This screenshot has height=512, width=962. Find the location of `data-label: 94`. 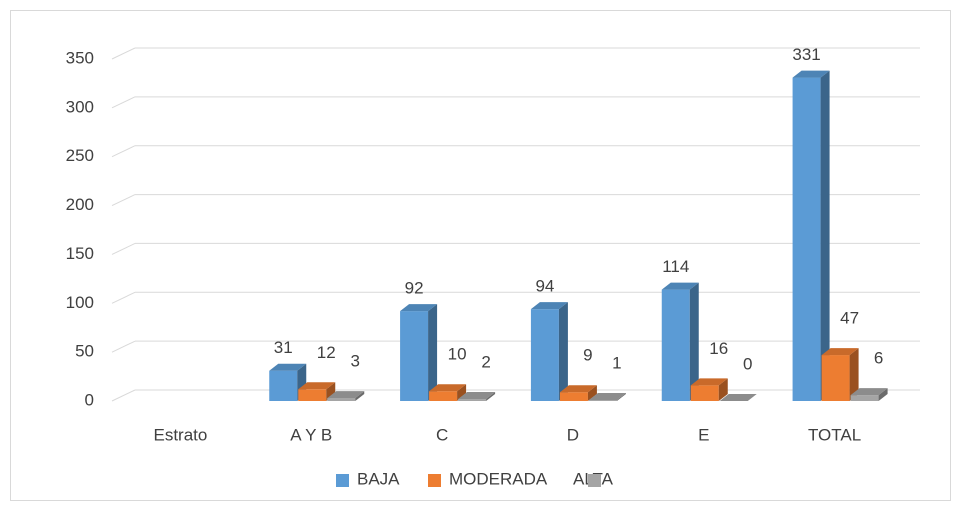

data-label: 94 is located at coordinates (544, 286).